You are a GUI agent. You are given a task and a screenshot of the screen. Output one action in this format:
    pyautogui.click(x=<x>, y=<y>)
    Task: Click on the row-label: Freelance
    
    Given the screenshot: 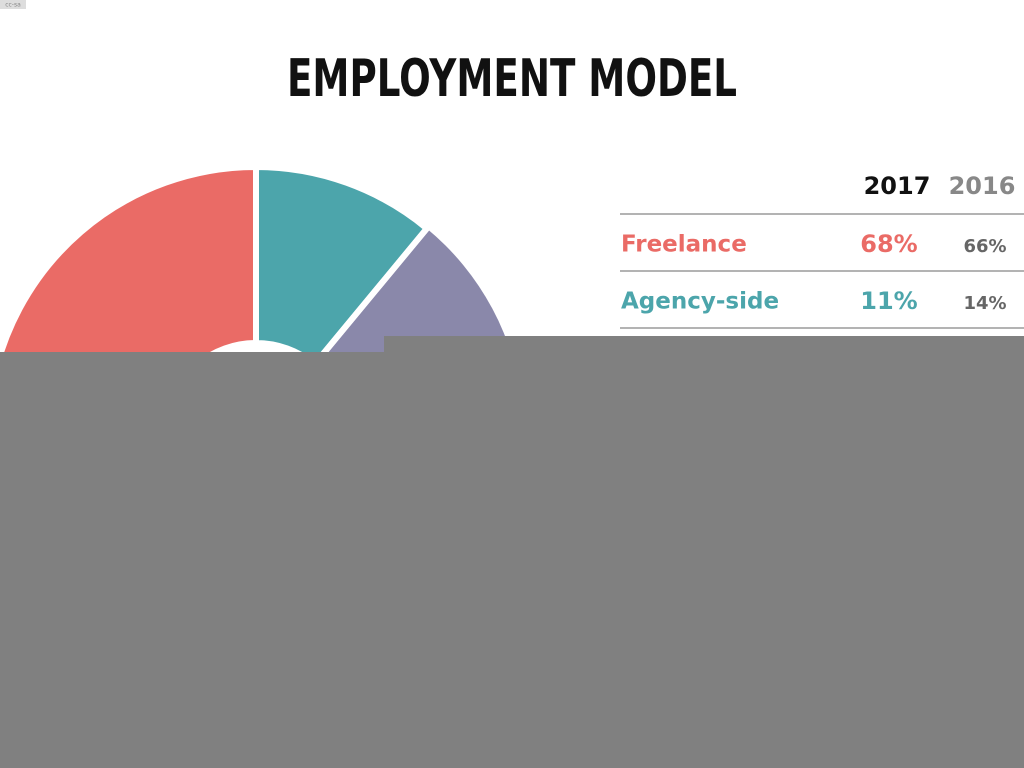 What is the action you would take?
    pyautogui.click(x=684, y=245)
    